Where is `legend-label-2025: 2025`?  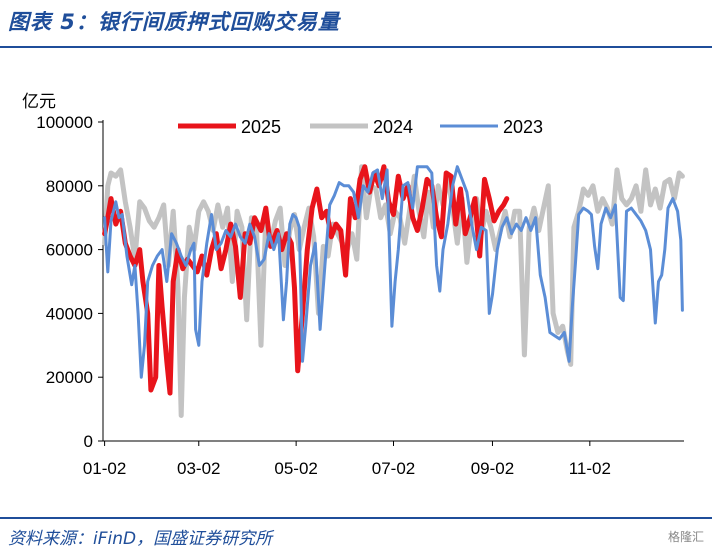
legend-label-2025: 2025 is located at coordinates (261, 127).